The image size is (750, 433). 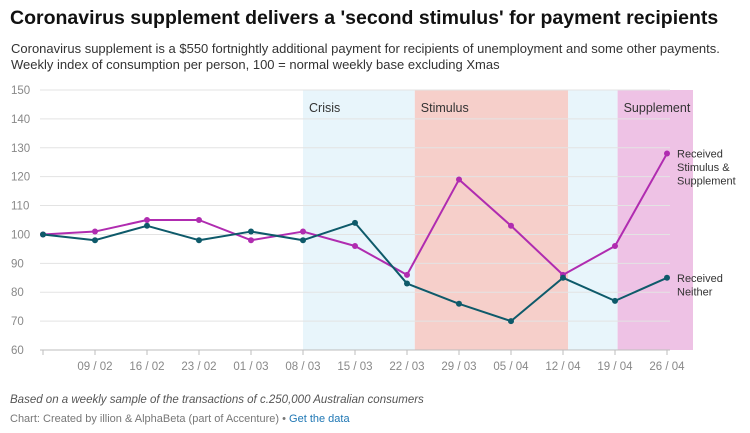 I want to click on band-label: Stimulus, so click(x=445, y=108).